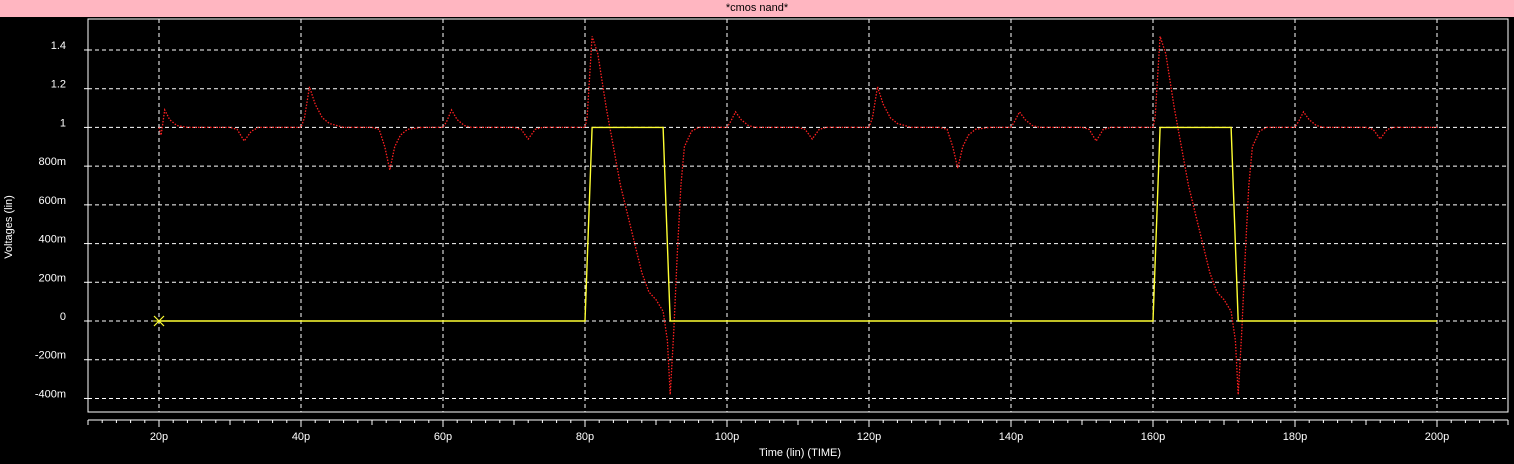  What do you see at coordinates (1153, 437) in the screenshot?
I see `x-tick-label: 160p` at bounding box center [1153, 437].